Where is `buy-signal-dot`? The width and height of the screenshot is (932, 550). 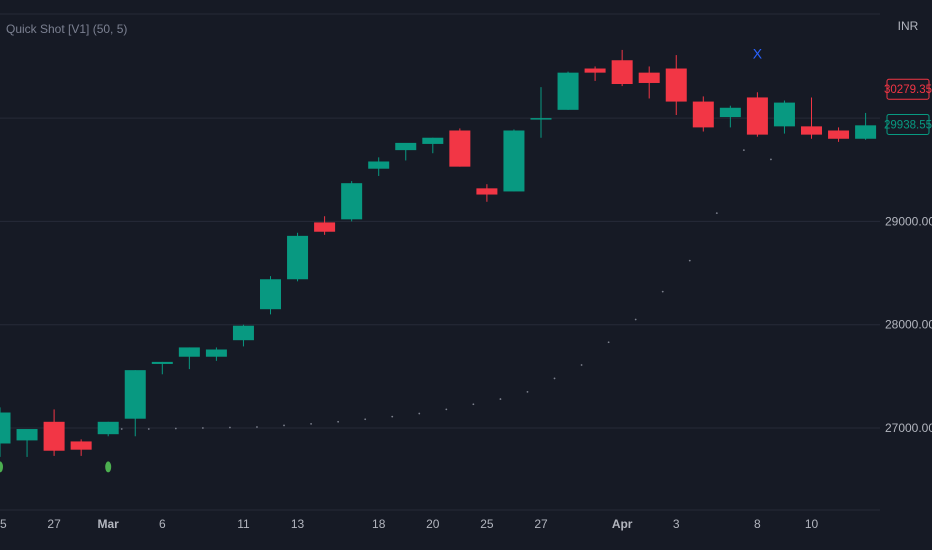 buy-signal-dot is located at coordinates (108, 467).